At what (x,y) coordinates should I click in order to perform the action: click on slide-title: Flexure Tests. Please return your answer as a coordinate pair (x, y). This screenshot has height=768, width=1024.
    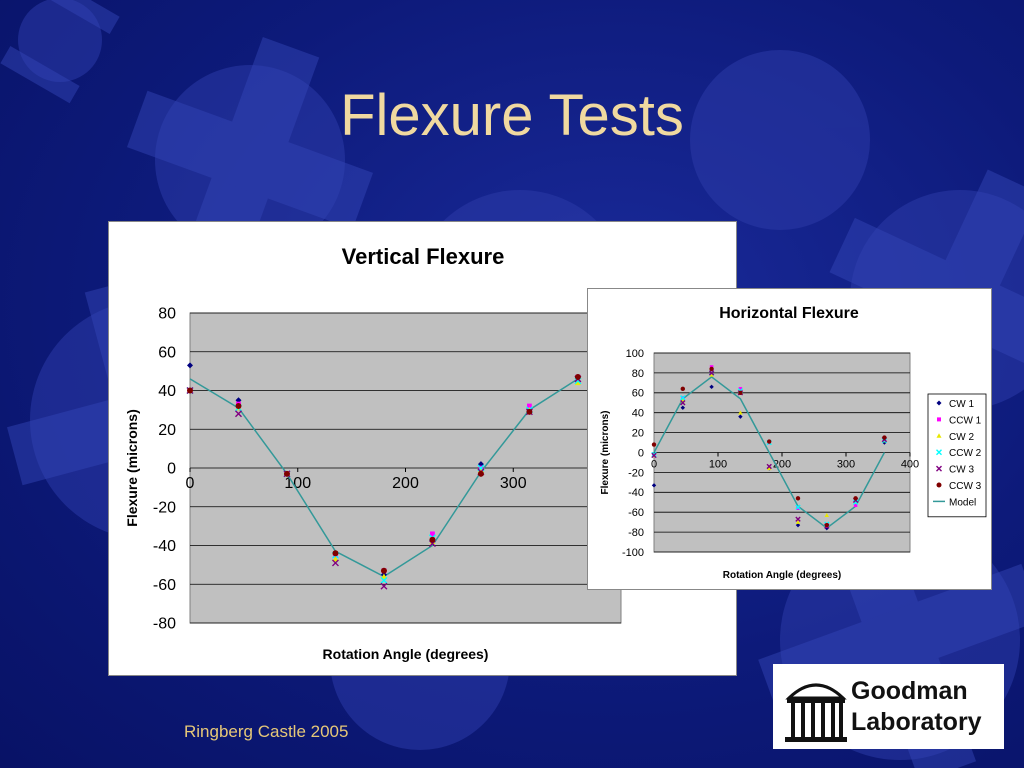
    Looking at the image, I should click on (512, 115).